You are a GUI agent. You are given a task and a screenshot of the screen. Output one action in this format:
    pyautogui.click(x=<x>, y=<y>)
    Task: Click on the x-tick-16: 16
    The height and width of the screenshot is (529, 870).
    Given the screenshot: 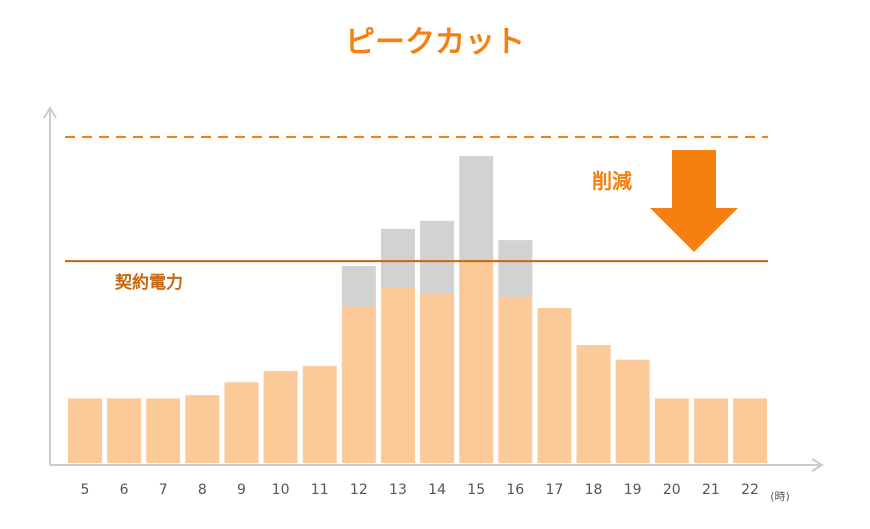 What is the action you would take?
    pyautogui.click(x=515, y=490)
    